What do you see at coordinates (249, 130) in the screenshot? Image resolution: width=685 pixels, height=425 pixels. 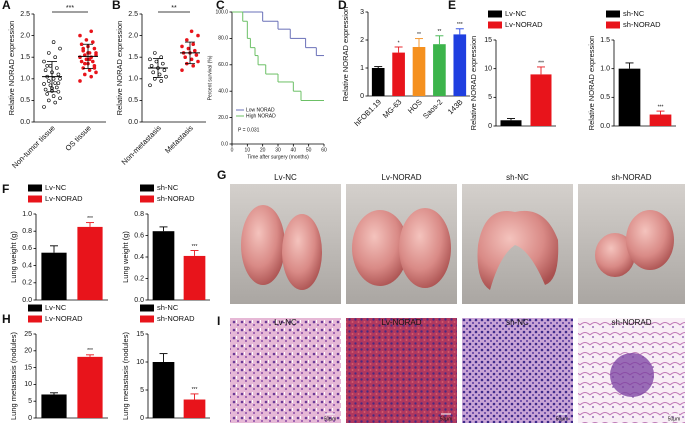 I see `annotation: P = 0.031` at bounding box center [249, 130].